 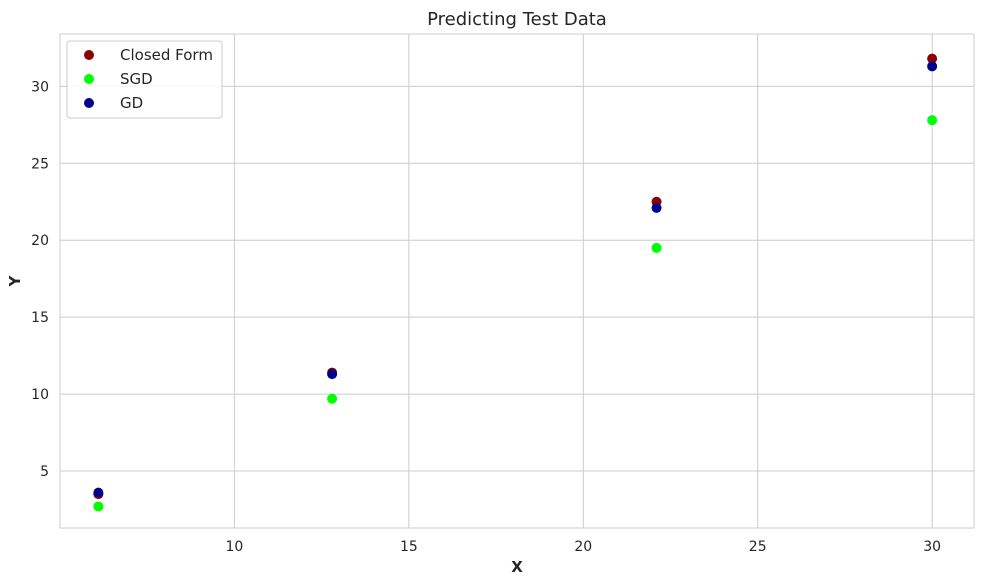 I want to click on x-tick-label: 15, so click(x=409, y=547).